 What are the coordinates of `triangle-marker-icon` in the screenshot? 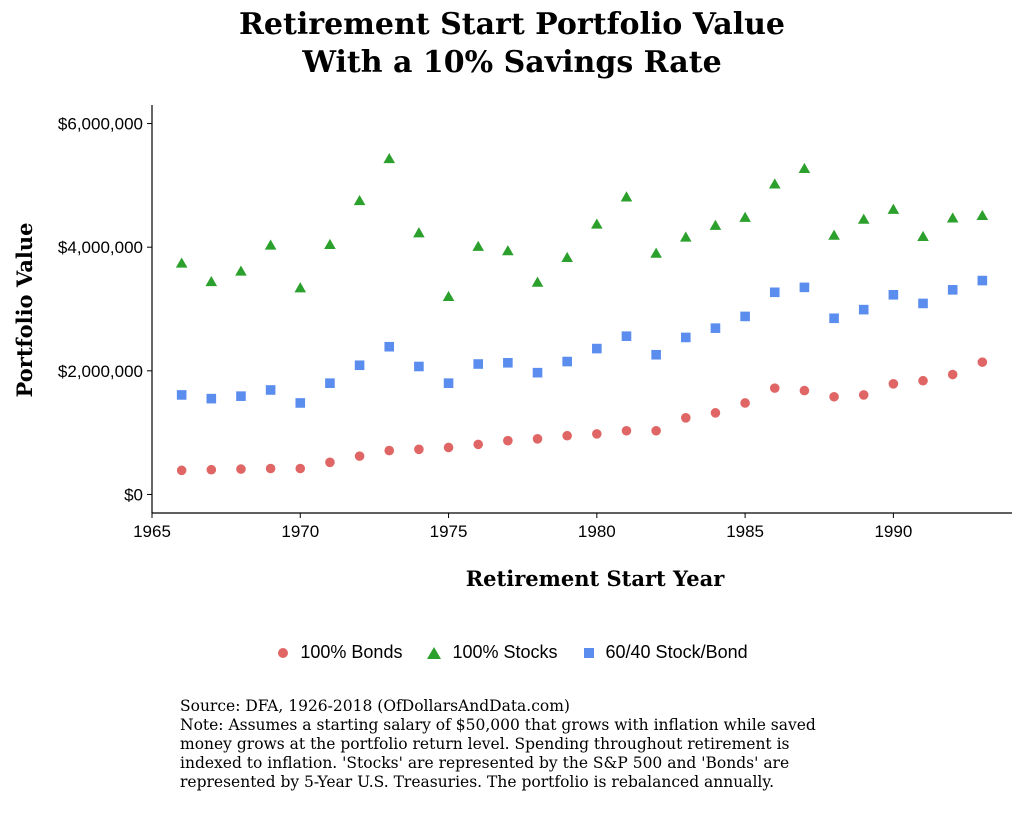 It's located at (434, 653).